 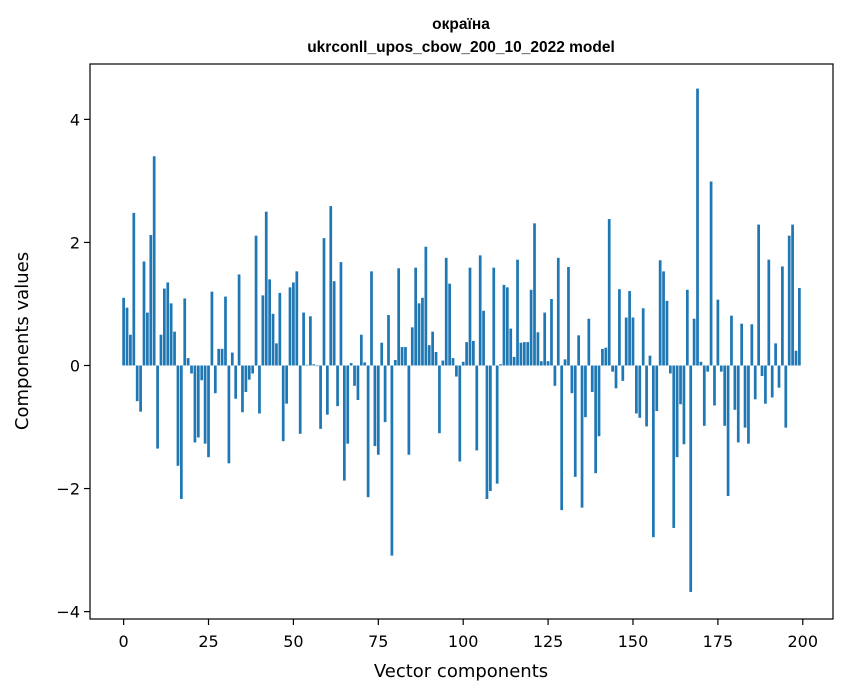 I want to click on y-axis: −4 −2 0 2 4, so click(x=73, y=366).